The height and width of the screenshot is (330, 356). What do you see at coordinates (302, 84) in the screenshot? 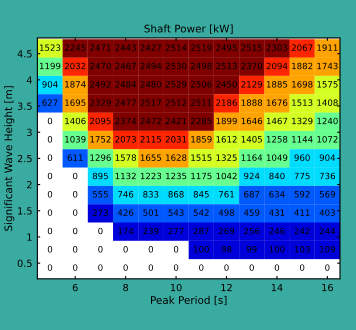
I see `data-label: 1698` at bounding box center [302, 84].